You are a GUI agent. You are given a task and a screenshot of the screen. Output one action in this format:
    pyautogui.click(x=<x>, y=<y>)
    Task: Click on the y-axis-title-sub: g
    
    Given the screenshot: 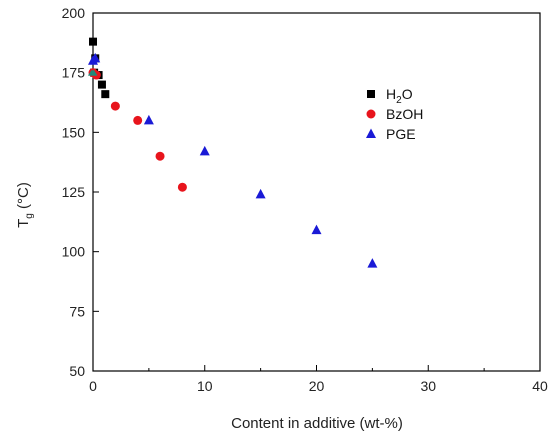 What is the action you would take?
    pyautogui.click(x=29, y=216)
    